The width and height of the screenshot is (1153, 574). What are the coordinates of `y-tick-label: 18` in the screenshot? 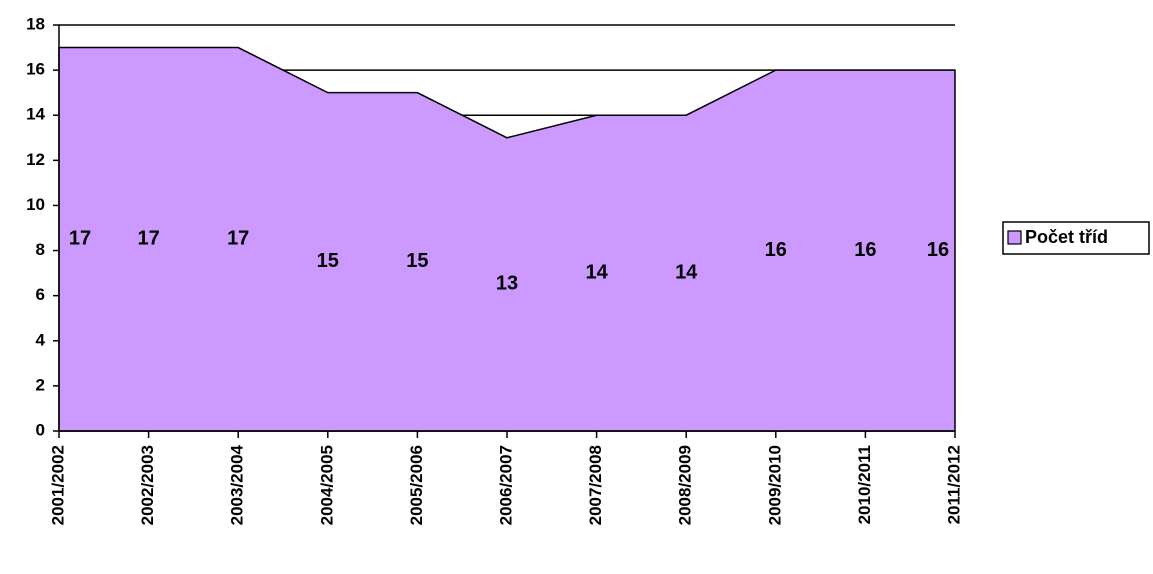 It's located at (35, 23).